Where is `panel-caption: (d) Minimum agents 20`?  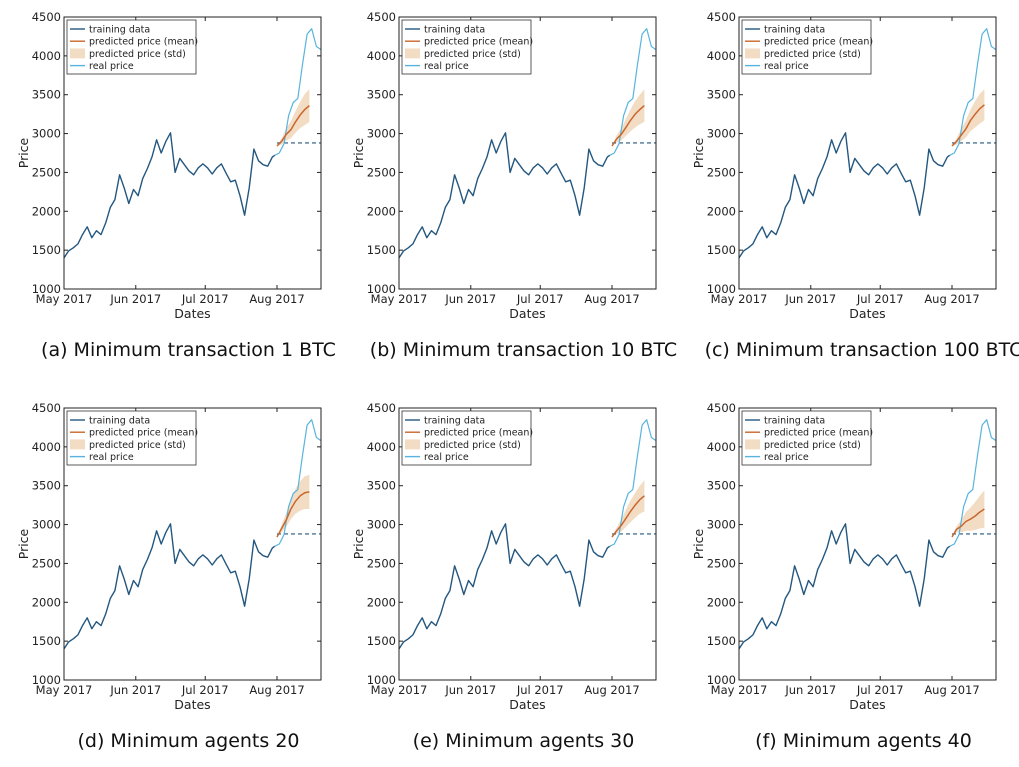 panel-caption: (d) Minimum agents 20 is located at coordinates (188, 741).